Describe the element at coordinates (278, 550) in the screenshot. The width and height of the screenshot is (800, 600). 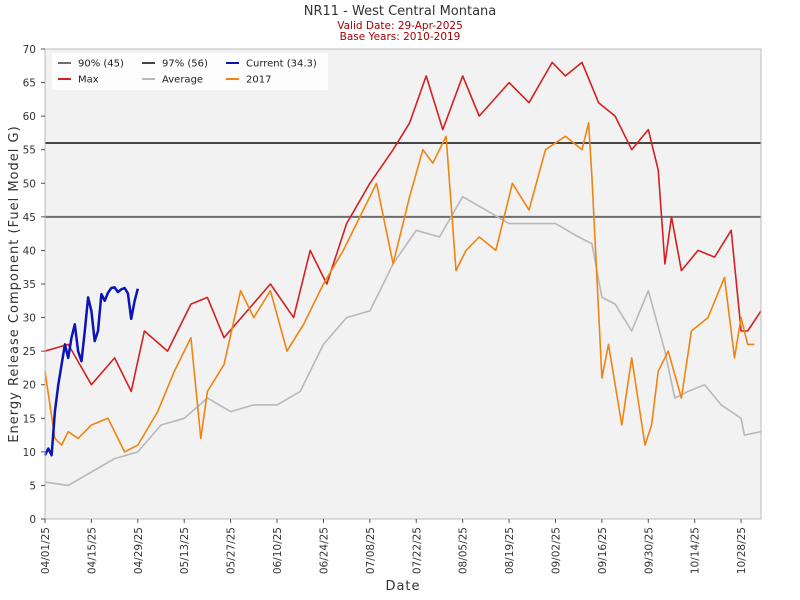
I see `x-tick-label: 06/10/25` at that location.